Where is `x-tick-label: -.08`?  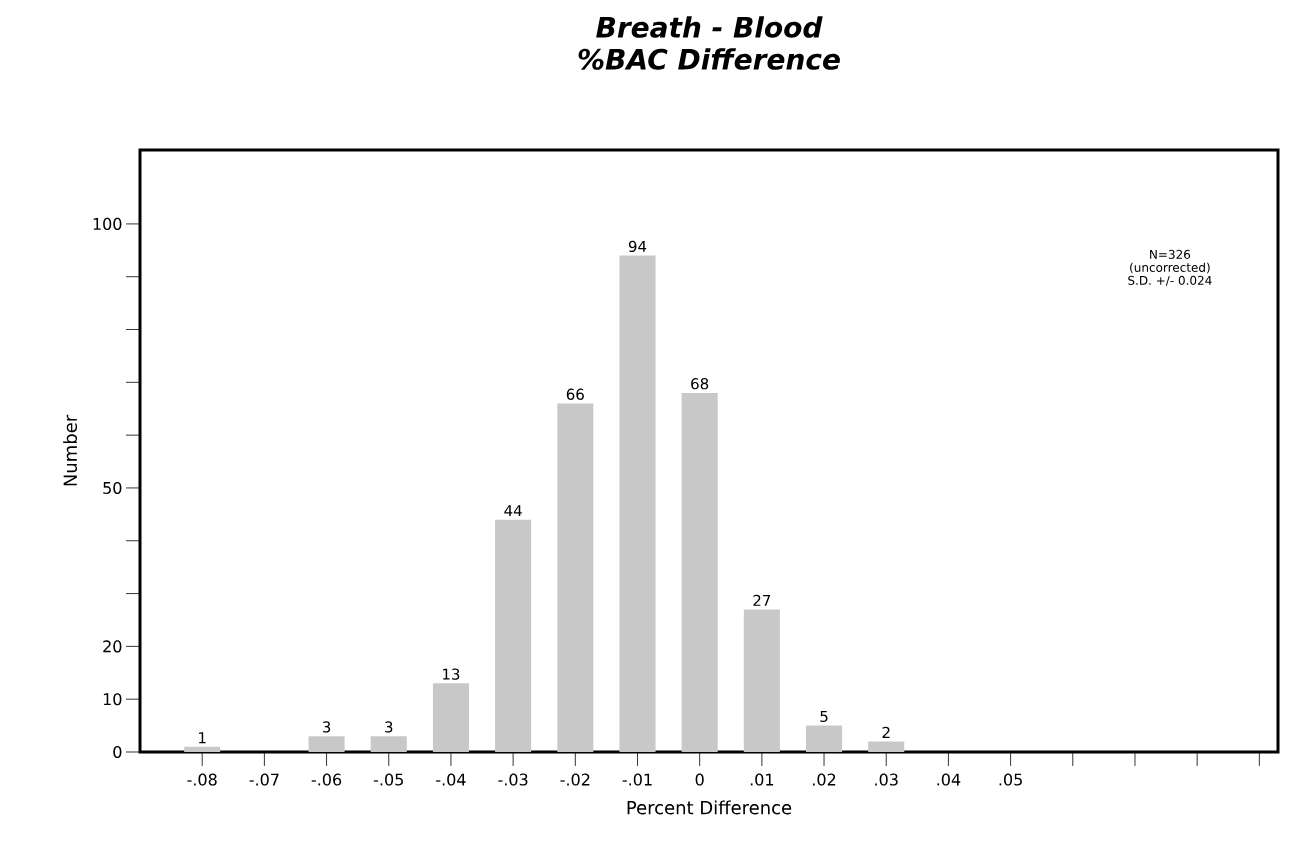 x-tick-label: -.08 is located at coordinates (202, 779).